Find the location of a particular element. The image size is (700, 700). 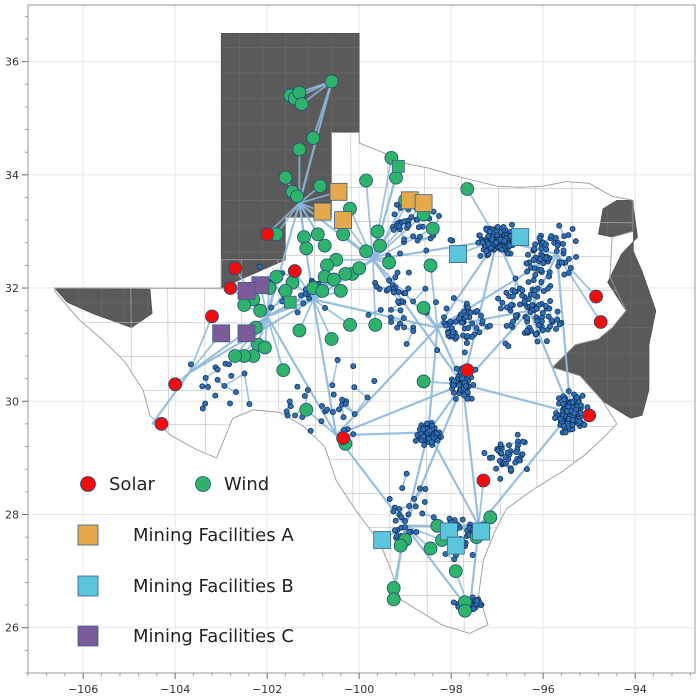

x-tick-label: −104 is located at coordinates (175, 689).